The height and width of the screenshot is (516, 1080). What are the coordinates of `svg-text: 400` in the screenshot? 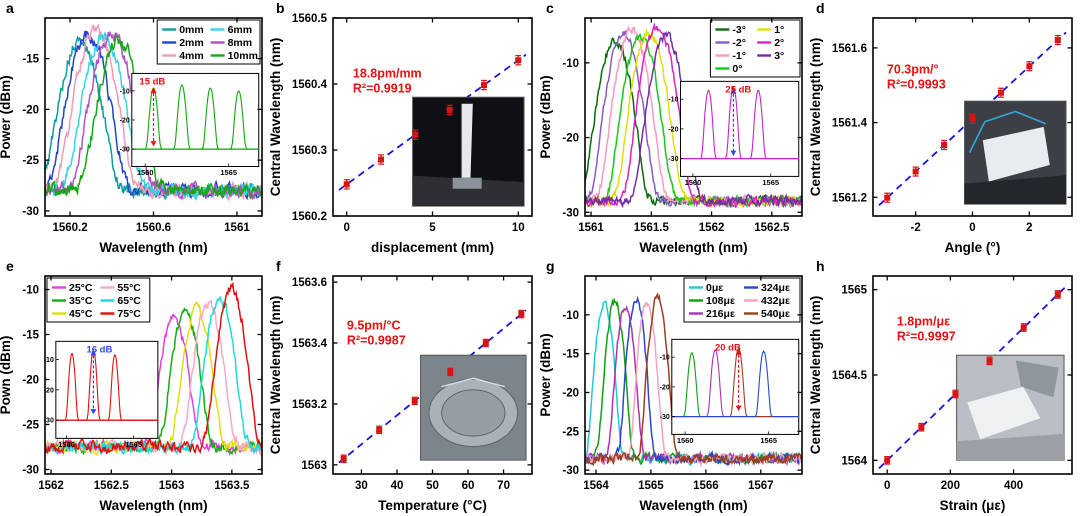 It's located at (1013, 486).